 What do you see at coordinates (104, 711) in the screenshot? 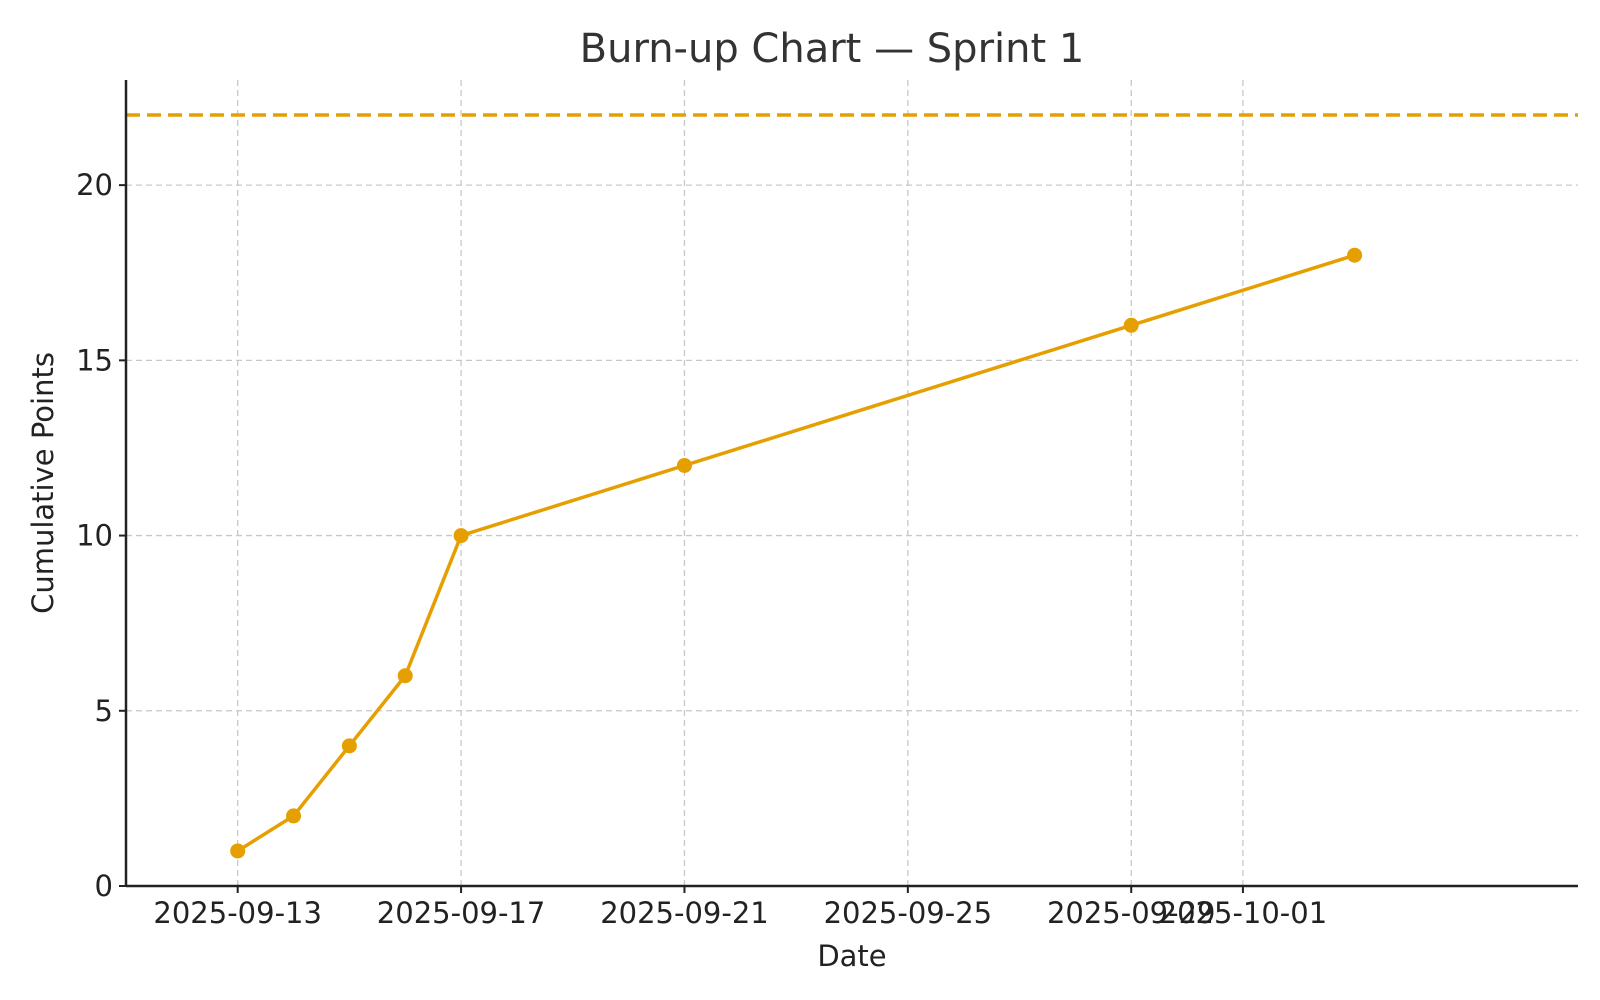
I see `y-tick-label: 5` at bounding box center [104, 711].